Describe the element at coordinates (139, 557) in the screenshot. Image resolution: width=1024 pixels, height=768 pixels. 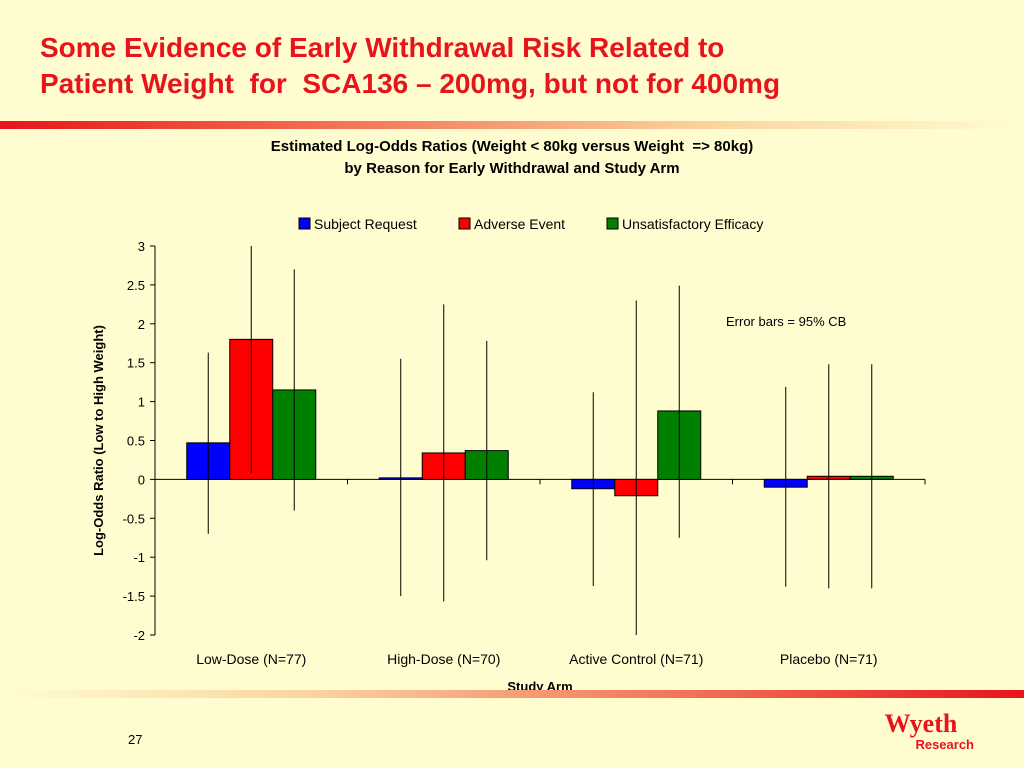
I see `y-tick-label: -1` at that location.